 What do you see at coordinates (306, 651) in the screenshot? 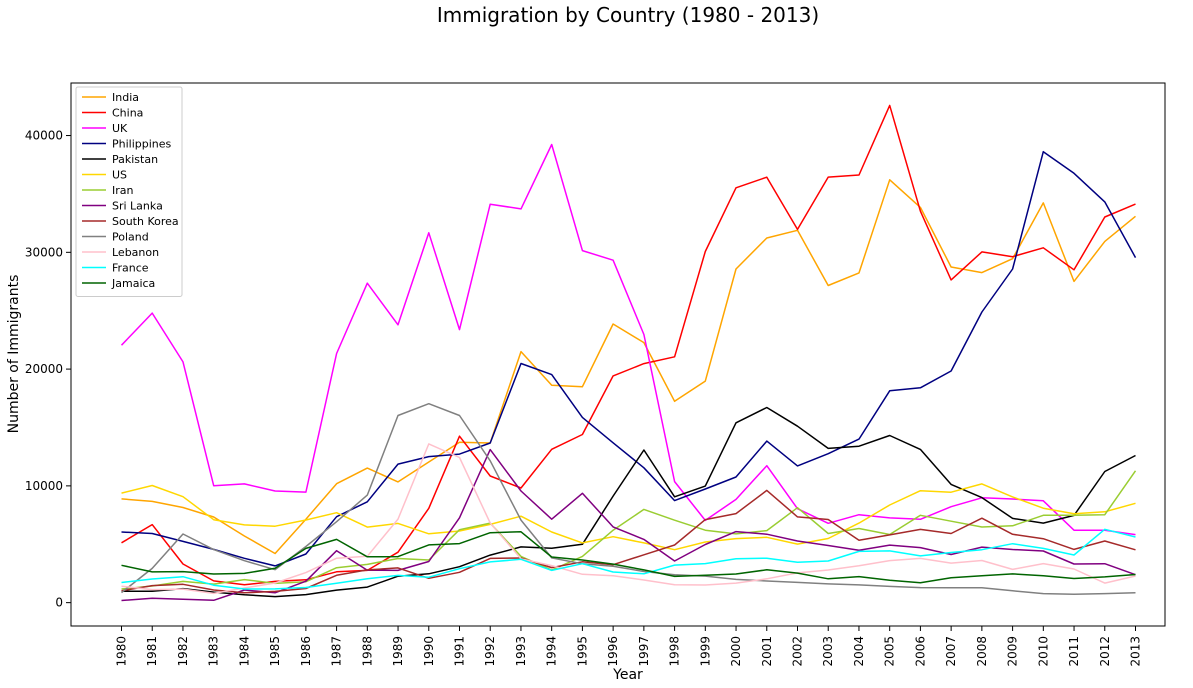
I see `x-tick-label: 1986` at bounding box center [306, 651].